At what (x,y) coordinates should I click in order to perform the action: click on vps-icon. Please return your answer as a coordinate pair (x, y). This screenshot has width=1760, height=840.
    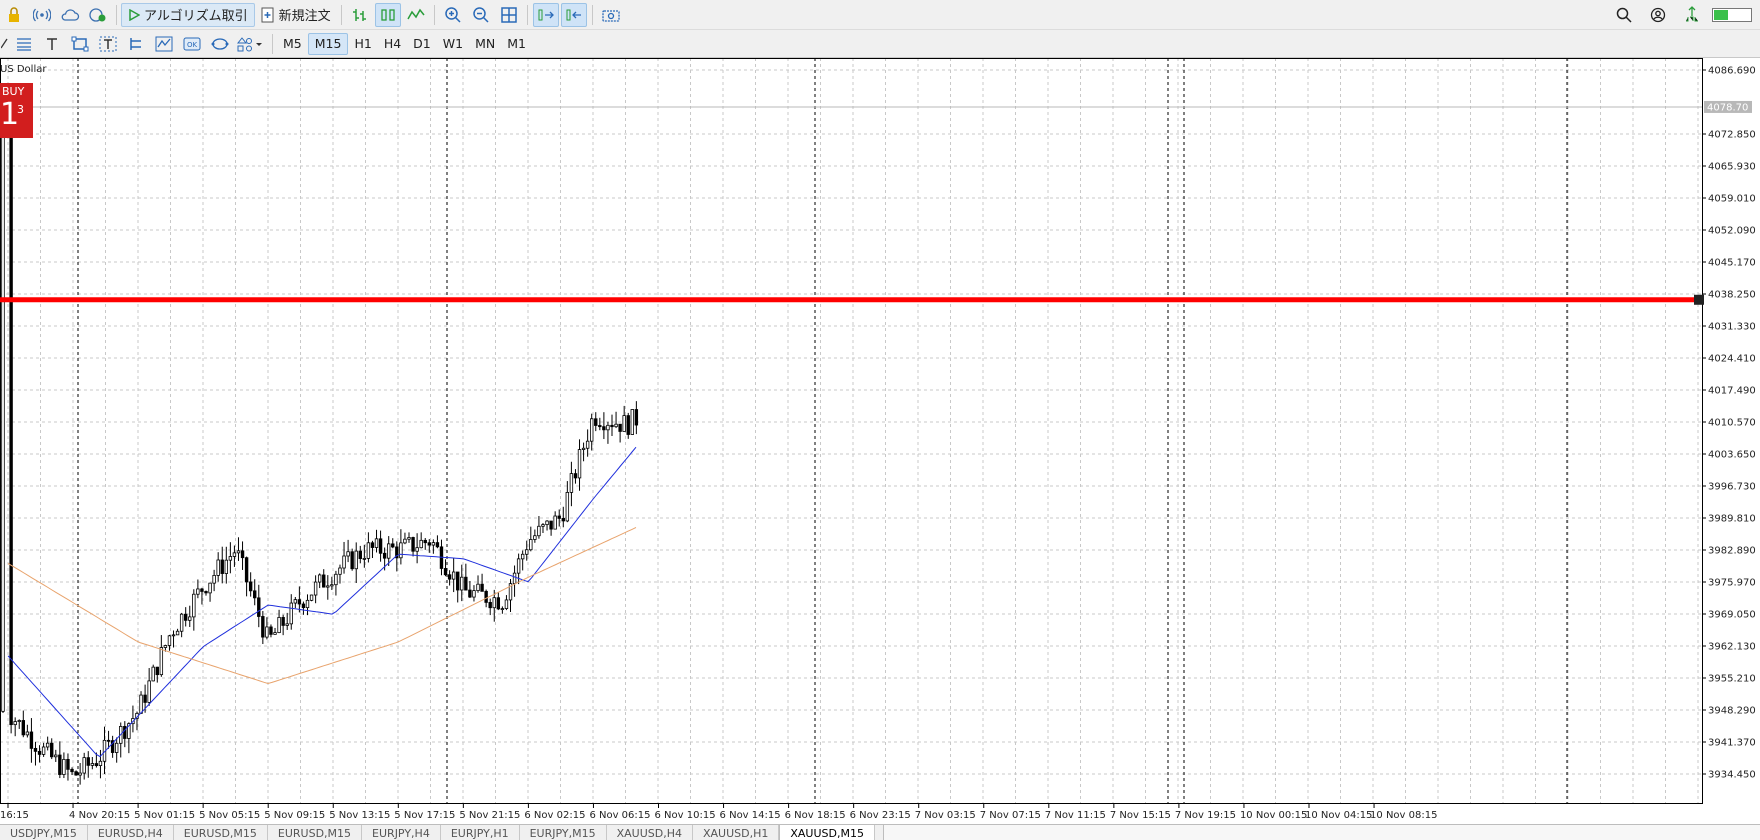
    Looking at the image, I should click on (98, 15).